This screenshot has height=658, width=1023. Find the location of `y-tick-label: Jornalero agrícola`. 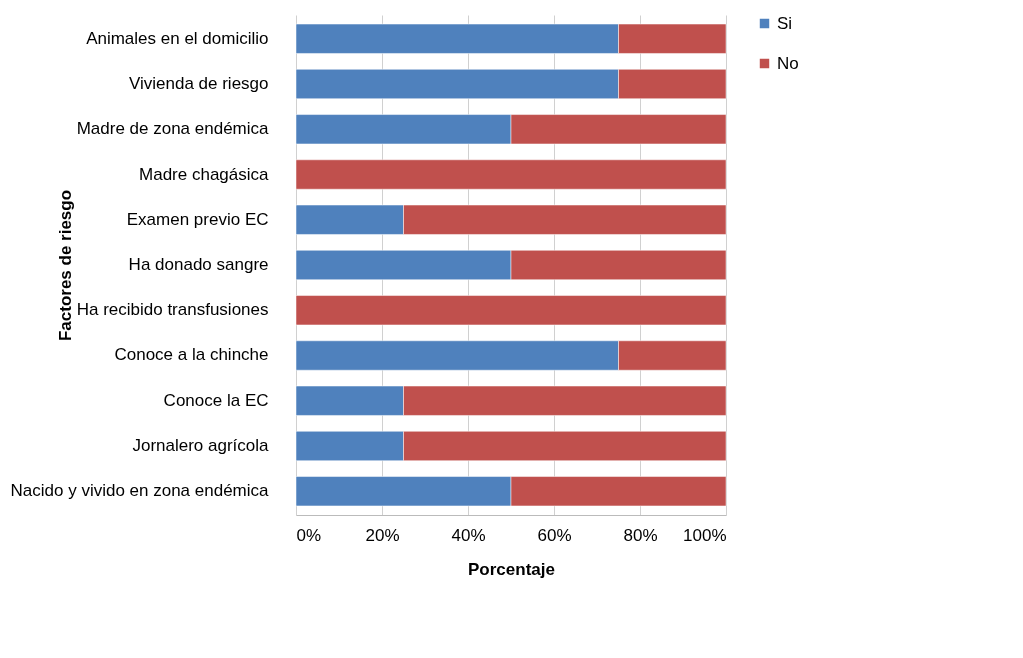

y-tick-label: Jornalero agrícola is located at coordinates (201, 445).